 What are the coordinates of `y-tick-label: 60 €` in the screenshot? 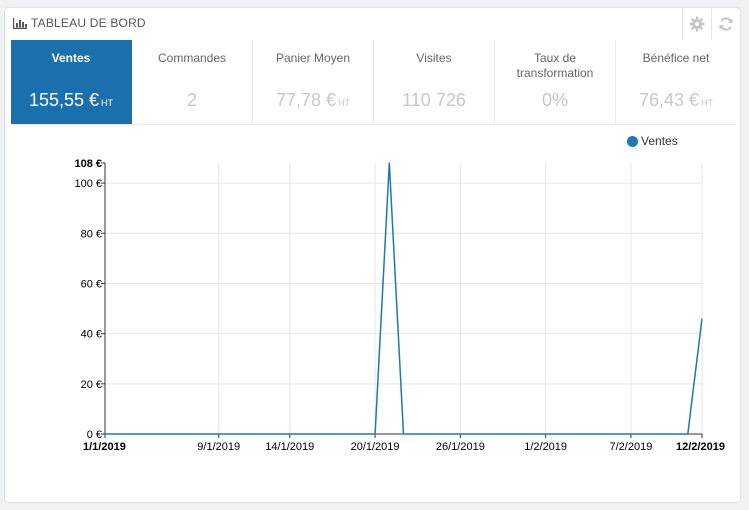 It's located at (91, 284).